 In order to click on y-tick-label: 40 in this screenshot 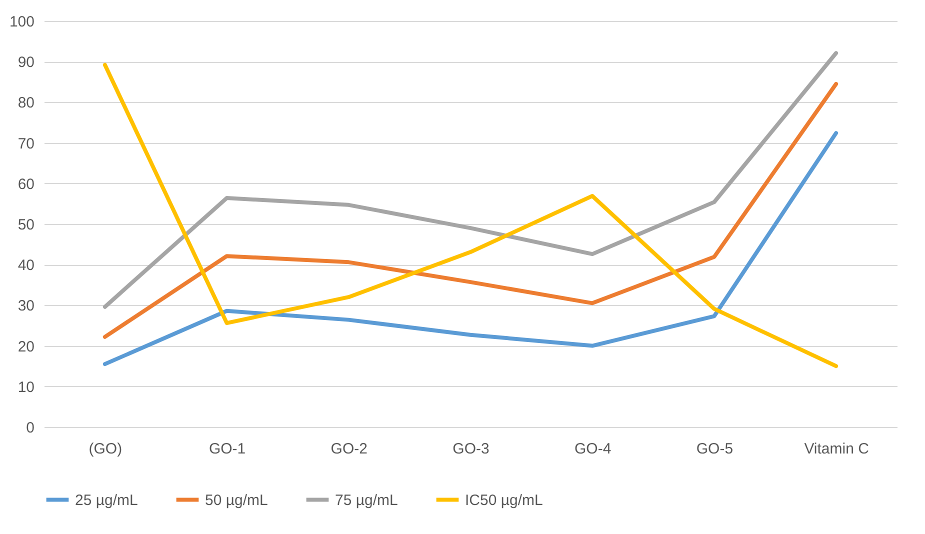, I will do `click(26, 265)`.